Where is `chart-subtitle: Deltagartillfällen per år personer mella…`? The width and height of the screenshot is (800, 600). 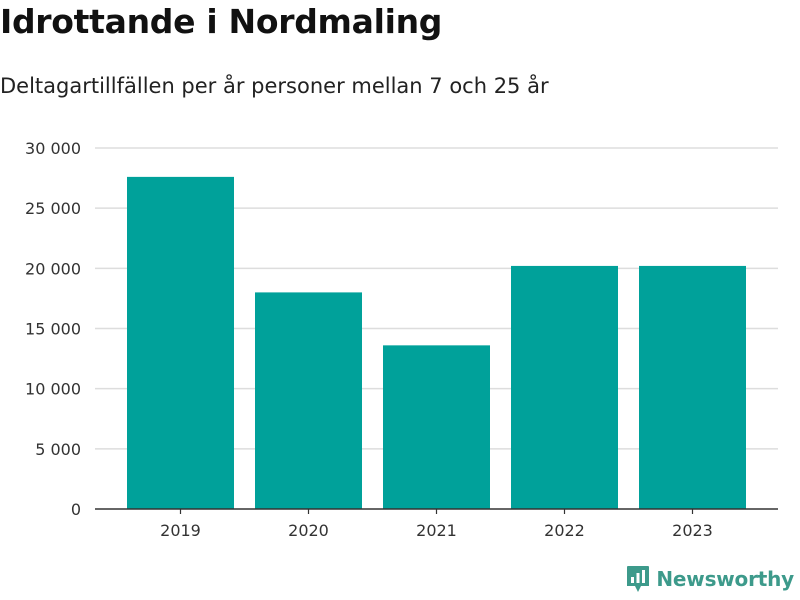
chart-subtitle: Deltagartillfällen per år personer mella… is located at coordinates (274, 86).